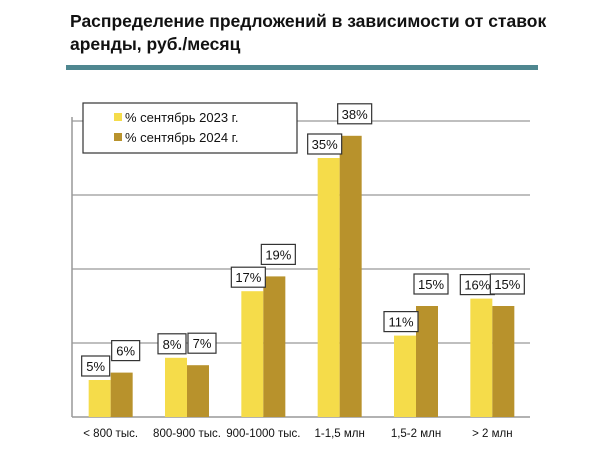  I want to click on title-underline, so click(302, 67).